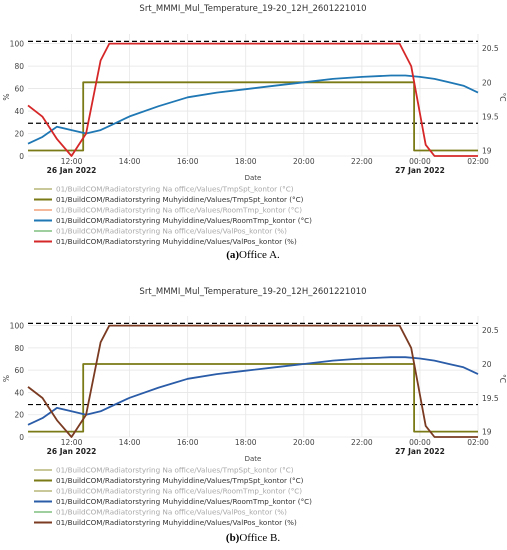 The width and height of the screenshot is (507, 550). Describe the element at coordinates (259, 538) in the screenshot. I see `caption-text: Office B.` at that location.